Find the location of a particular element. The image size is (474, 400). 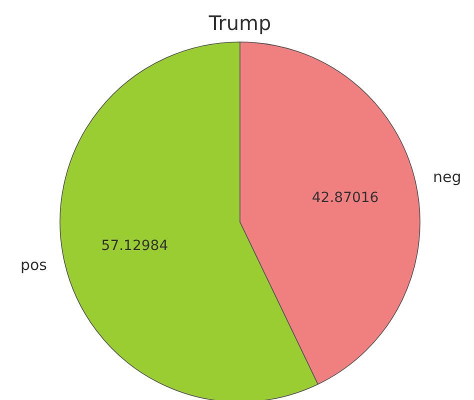

data-label: 57.12984 is located at coordinates (134, 246).